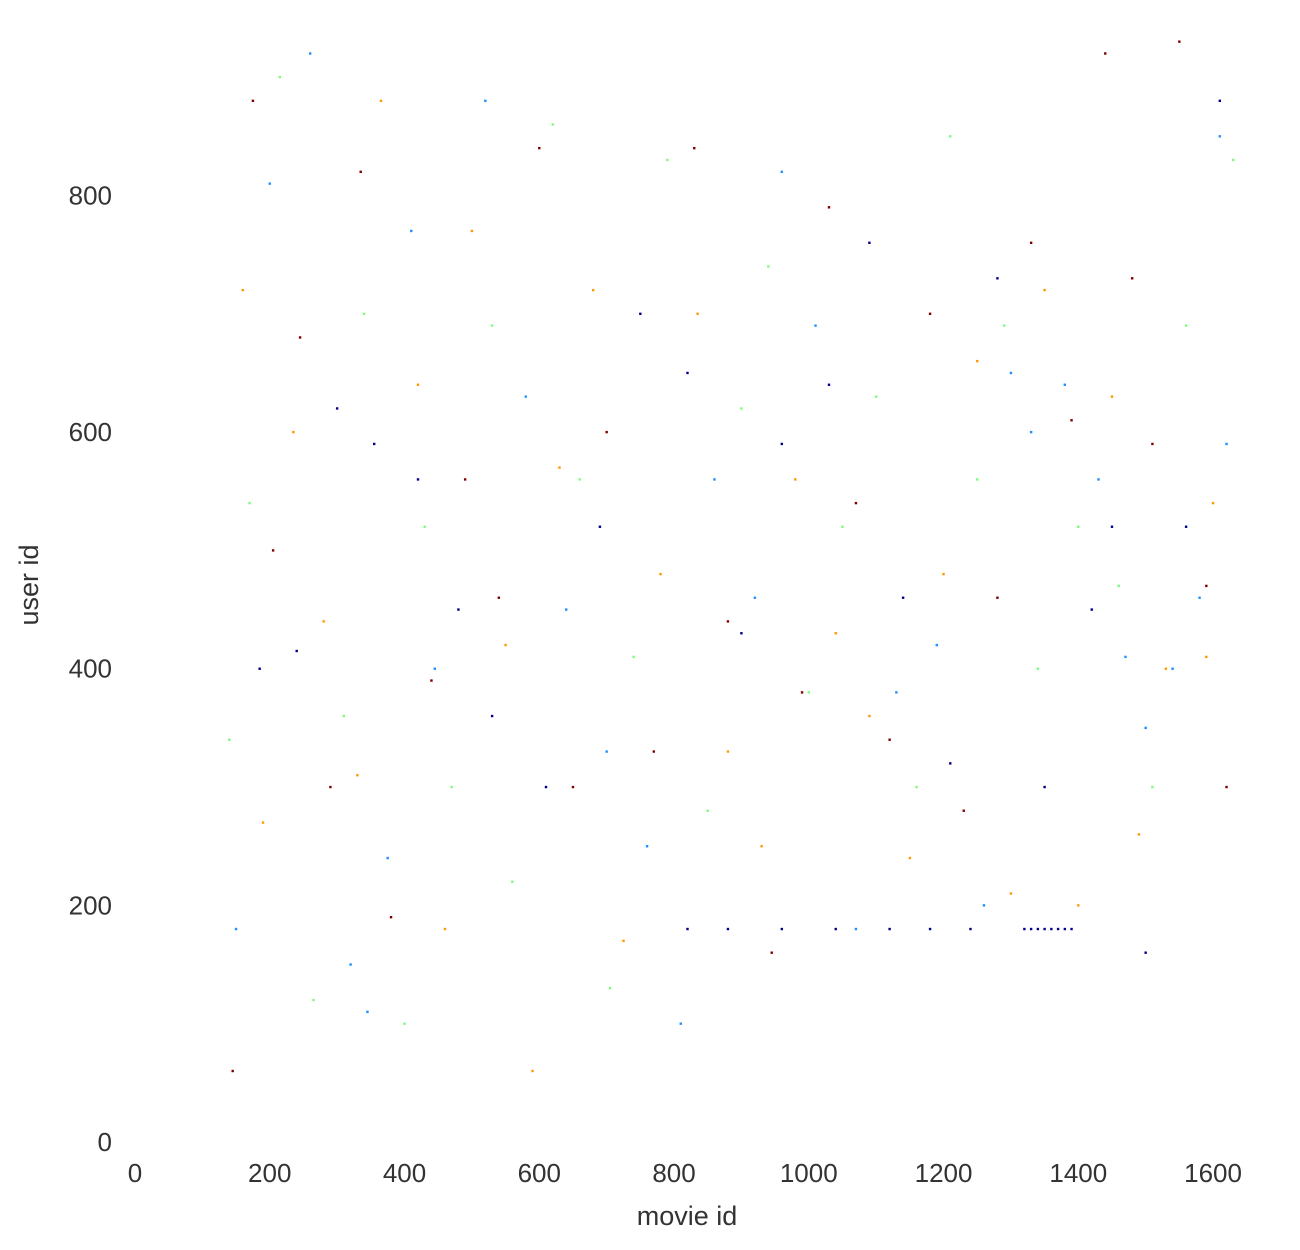  I want to click on y-tick-label: 600, so click(90, 432).